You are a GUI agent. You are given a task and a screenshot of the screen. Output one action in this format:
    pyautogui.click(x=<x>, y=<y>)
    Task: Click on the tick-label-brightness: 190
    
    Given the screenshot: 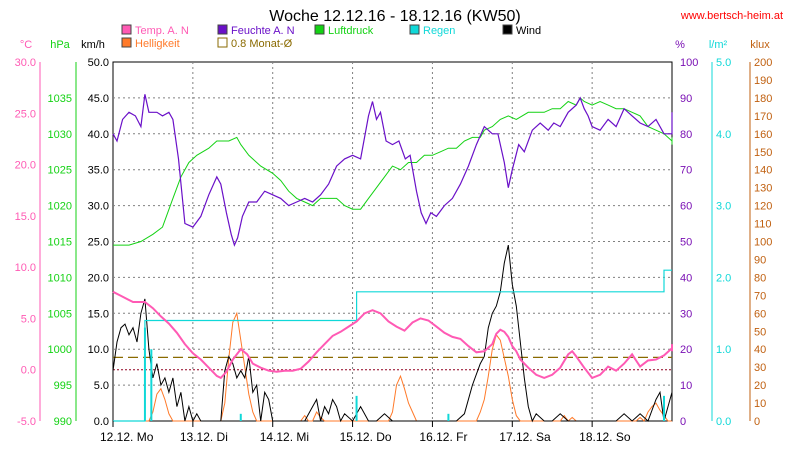 What is the action you would take?
    pyautogui.click(x=763, y=81)
    